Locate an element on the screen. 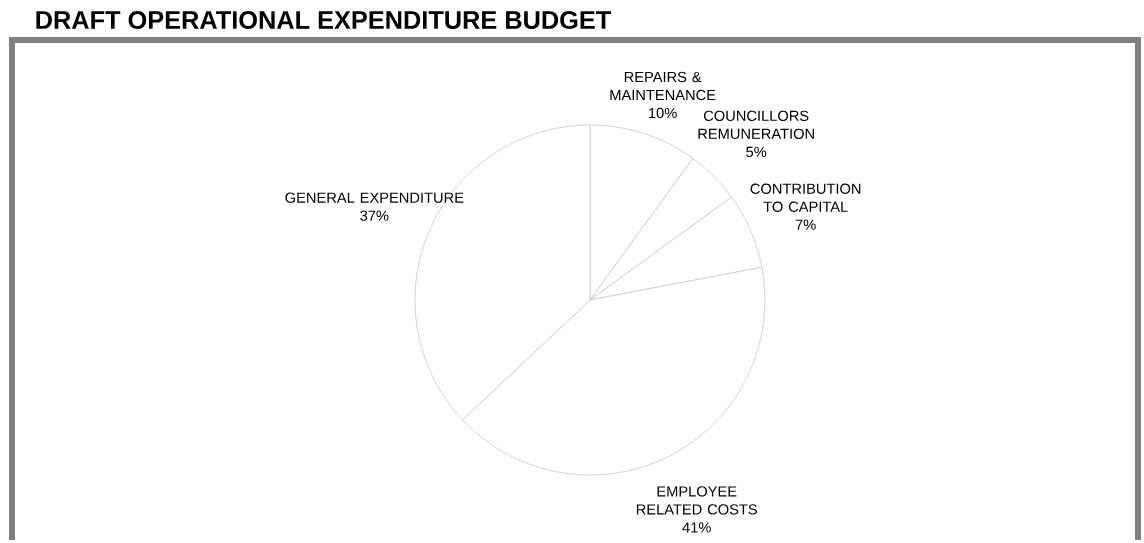 The height and width of the screenshot is (543, 1144). slice-label: COUNCILLORS REMUNERATION is located at coordinates (756, 125).